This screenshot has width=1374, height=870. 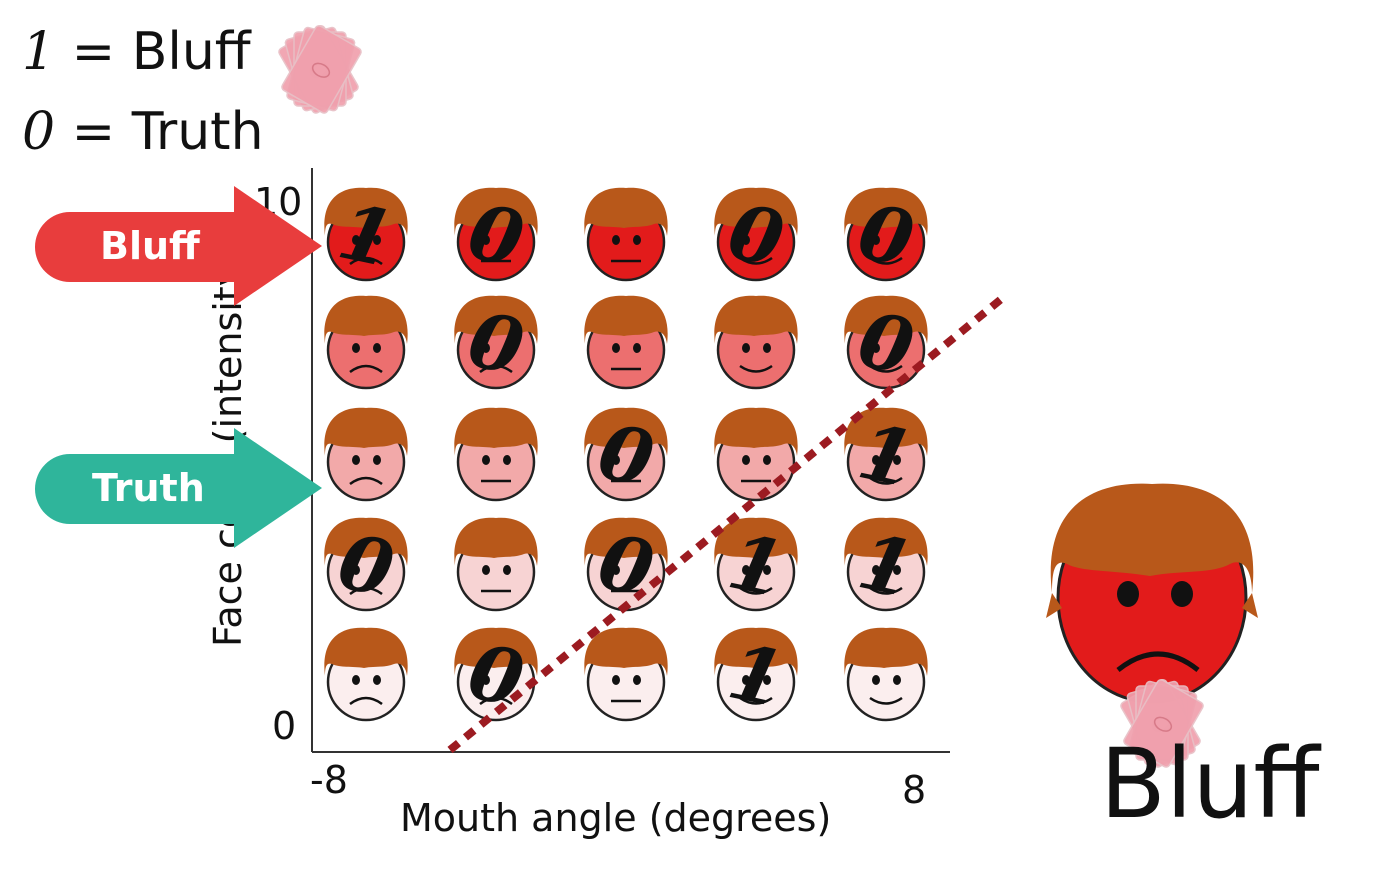 I want to click on legend-bluff: 1 = Bluff, so click(x=136, y=52).